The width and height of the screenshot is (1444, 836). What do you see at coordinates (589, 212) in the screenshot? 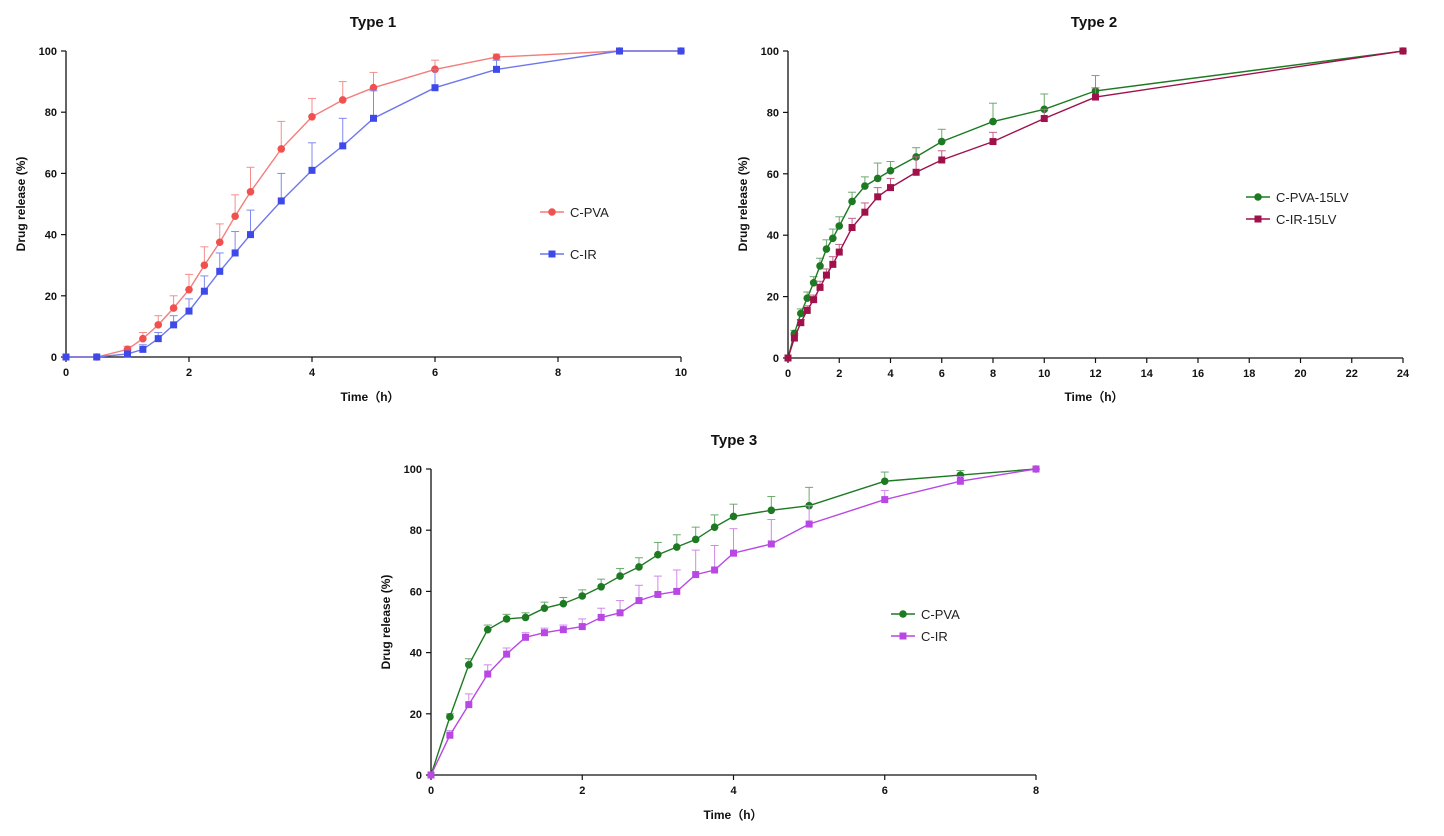
I see `legend-label: C-PVA` at bounding box center [589, 212].